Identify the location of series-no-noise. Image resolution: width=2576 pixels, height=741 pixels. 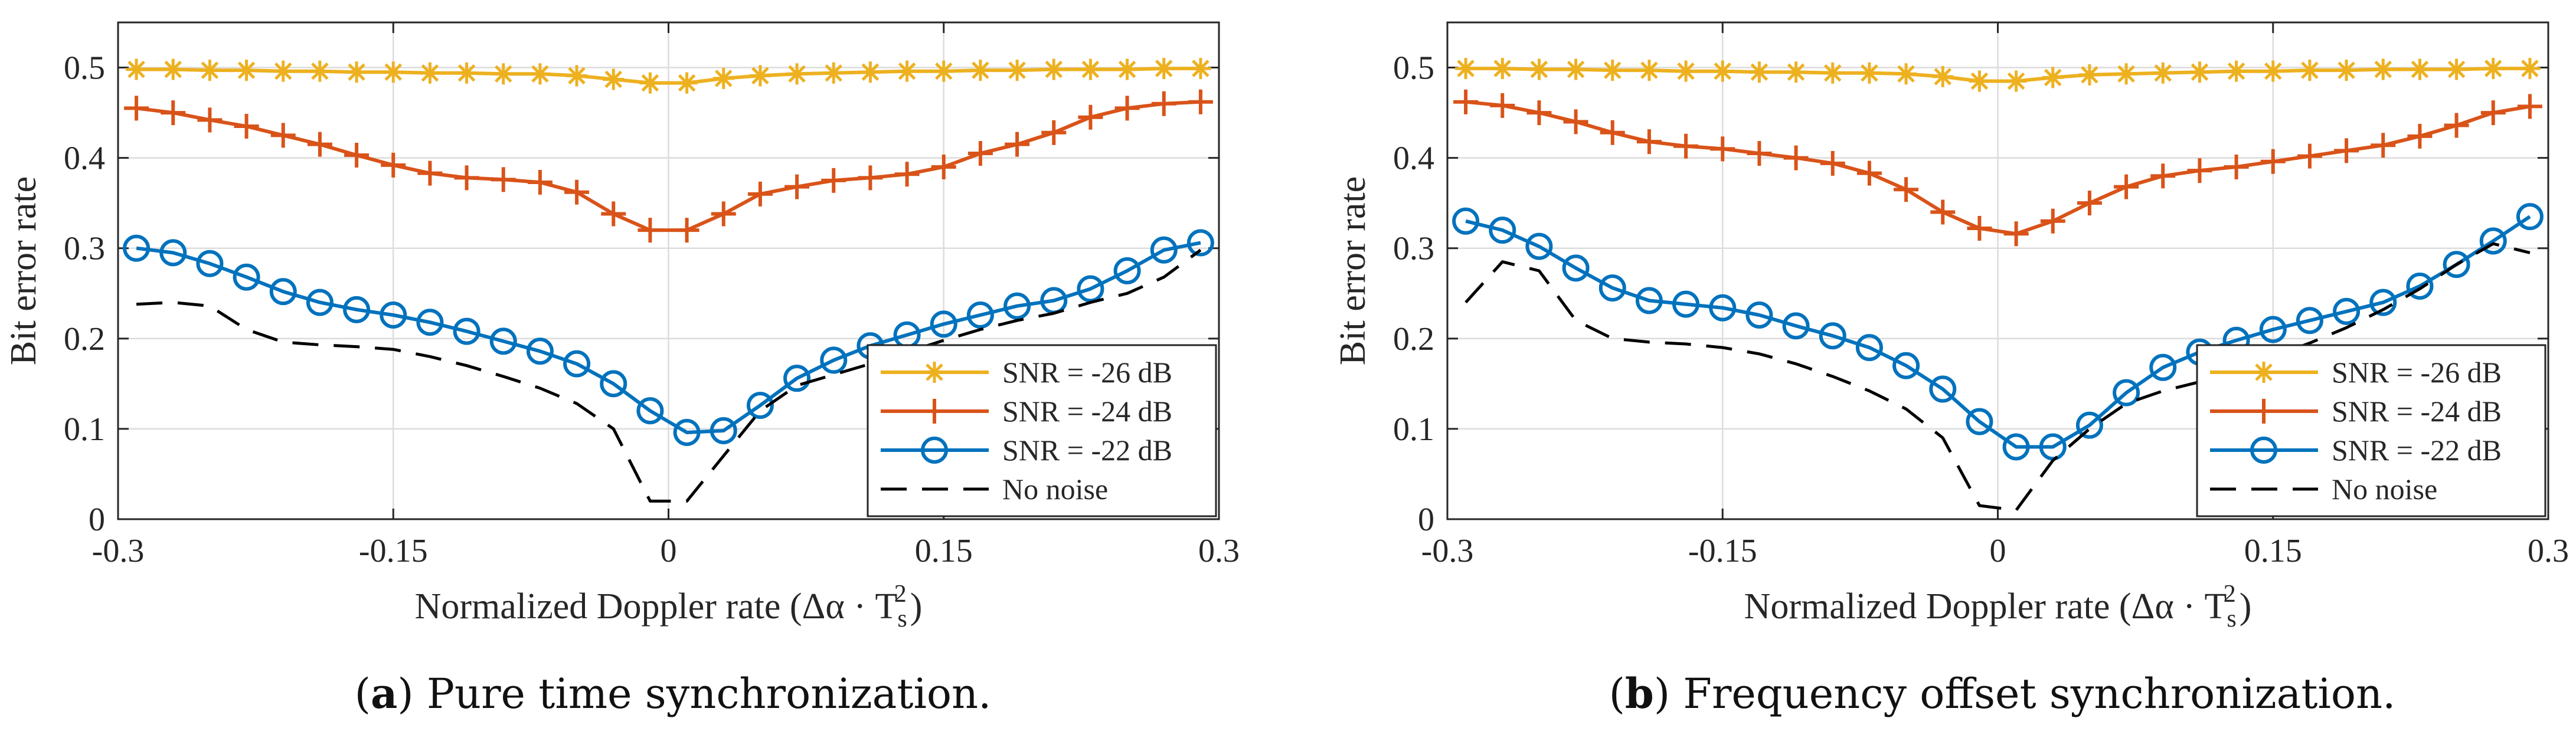
(669, 375).